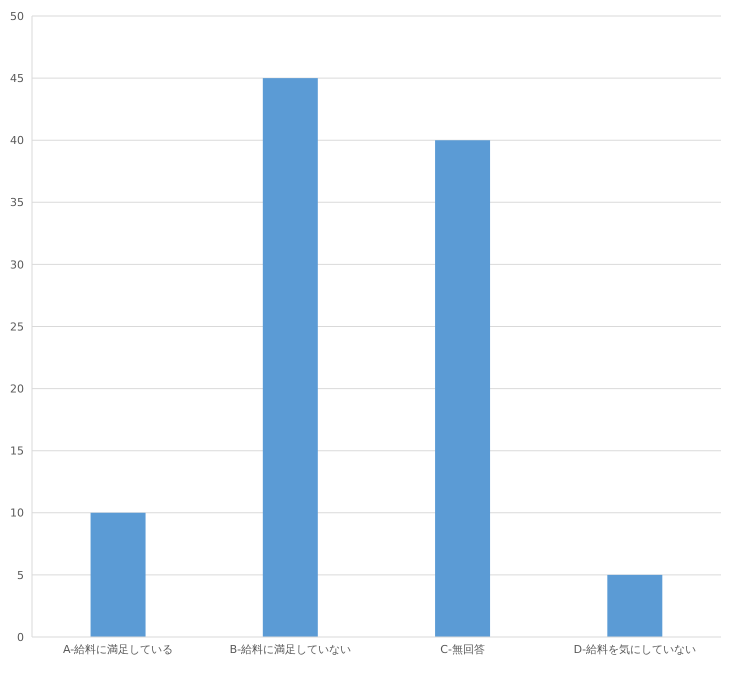 The height and width of the screenshot is (675, 729). I want to click on x-tick-label: B-給料に満足していない, so click(291, 649).